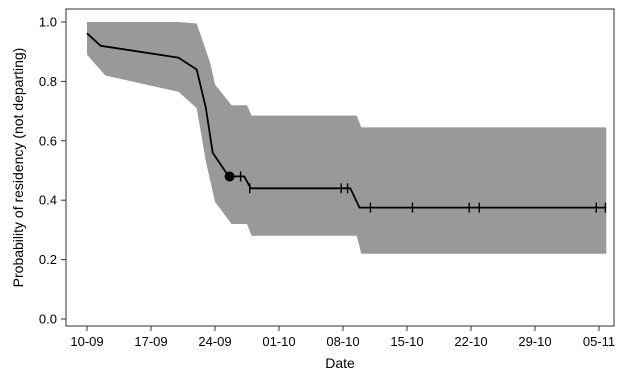 Image resolution: width=619 pixels, height=375 pixels. Describe the element at coordinates (48, 22) in the screenshot. I see `y-tick-label: 1.0` at that location.